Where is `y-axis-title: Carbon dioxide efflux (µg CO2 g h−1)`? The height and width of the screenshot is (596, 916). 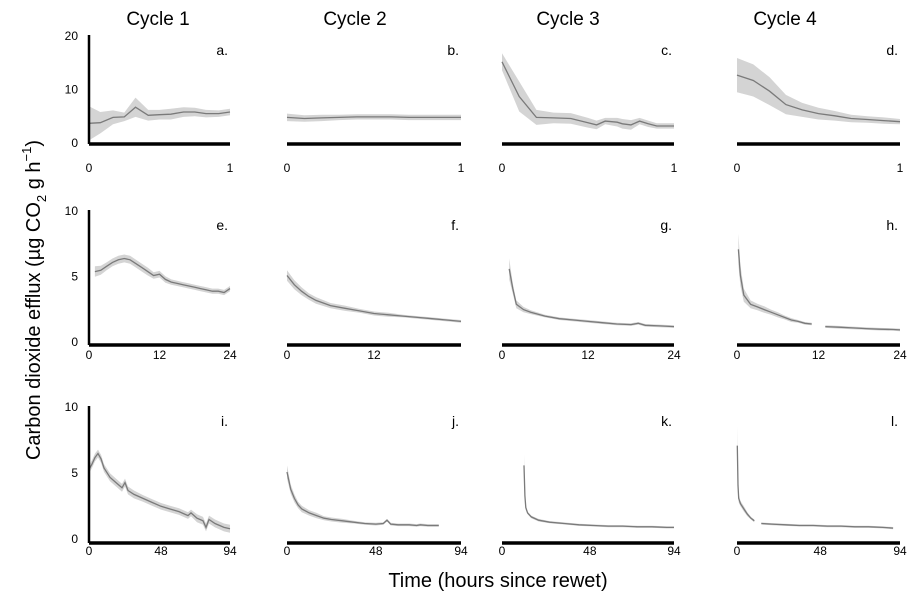
y-axis-title: Carbon dioxide efflux (µg CO2 g h−1) is located at coordinates (34, 300).